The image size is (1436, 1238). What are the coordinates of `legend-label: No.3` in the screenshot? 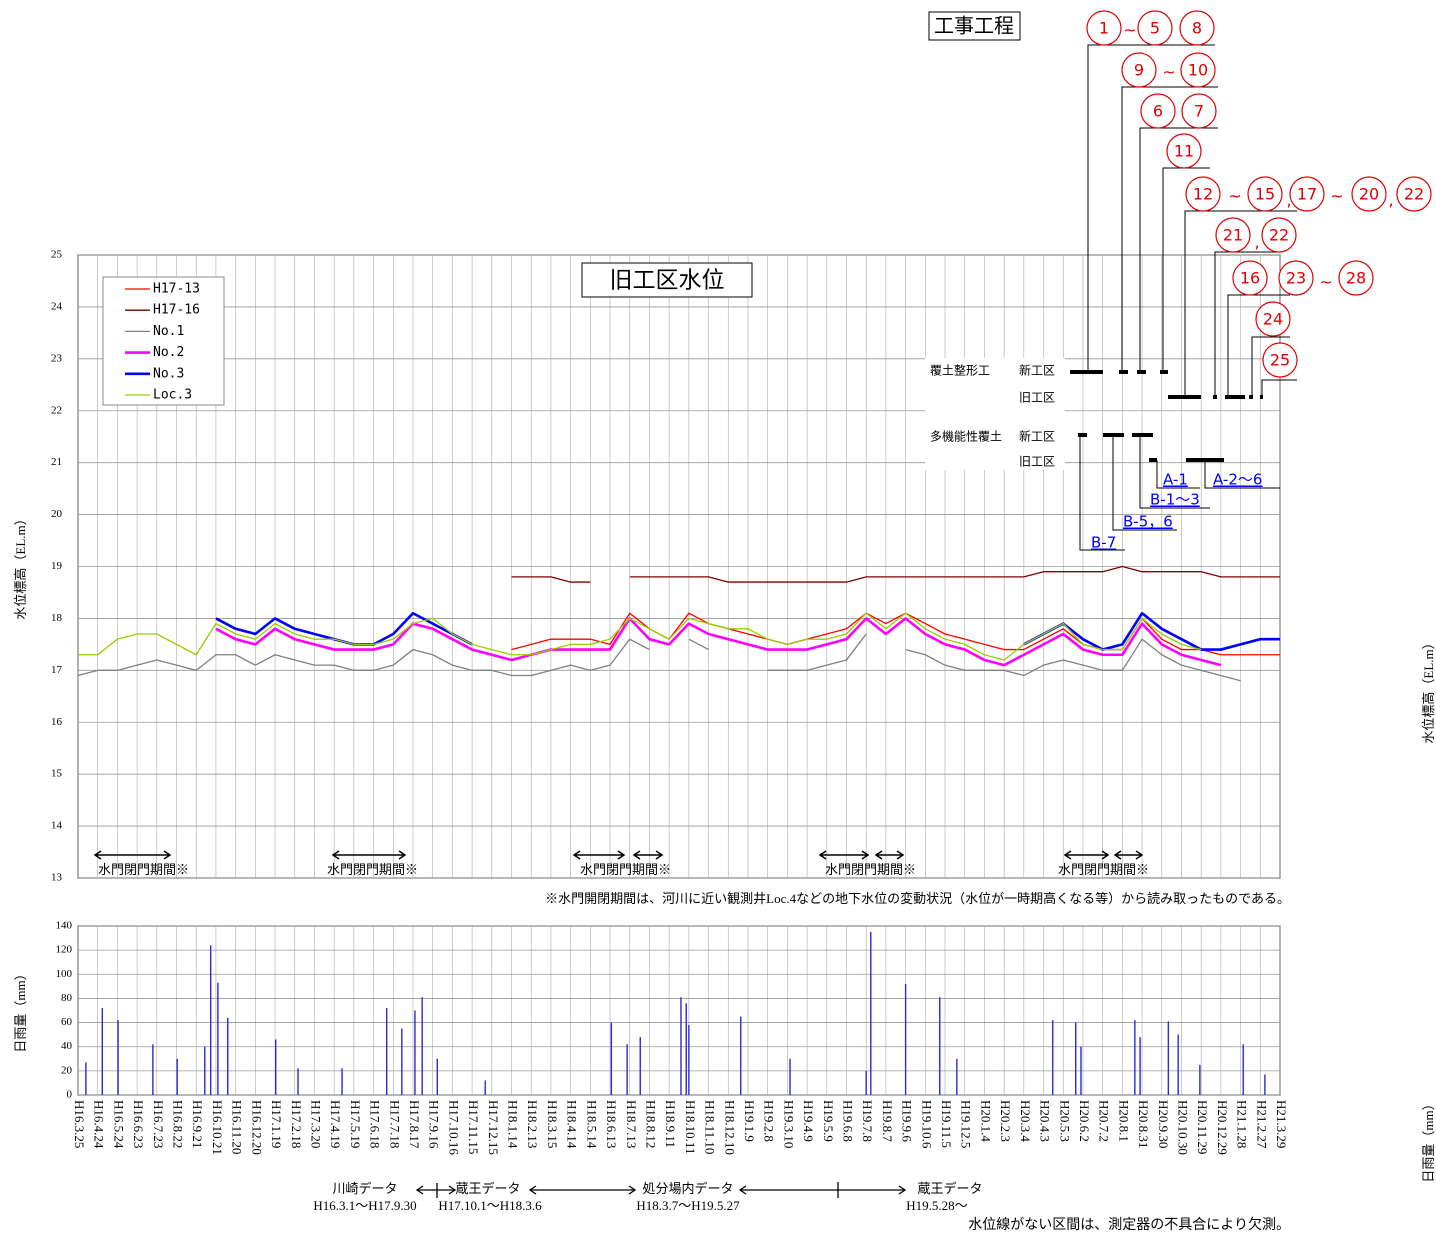 It's located at (168, 373).